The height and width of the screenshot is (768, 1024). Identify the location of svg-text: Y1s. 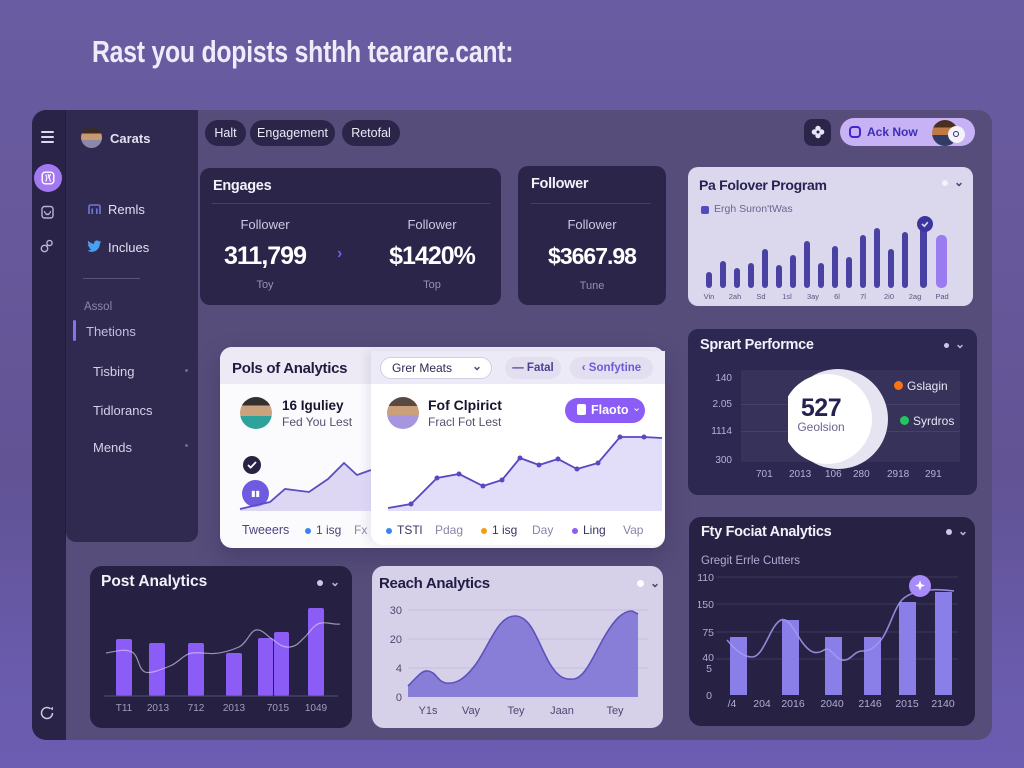
(428, 711).